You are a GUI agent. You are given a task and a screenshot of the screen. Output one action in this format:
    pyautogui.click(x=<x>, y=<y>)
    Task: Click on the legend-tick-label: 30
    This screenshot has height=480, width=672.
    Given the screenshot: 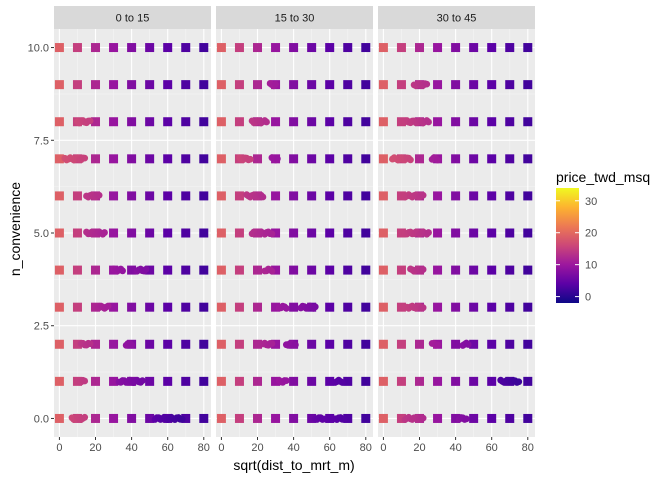 What is the action you would take?
    pyautogui.click(x=591, y=202)
    